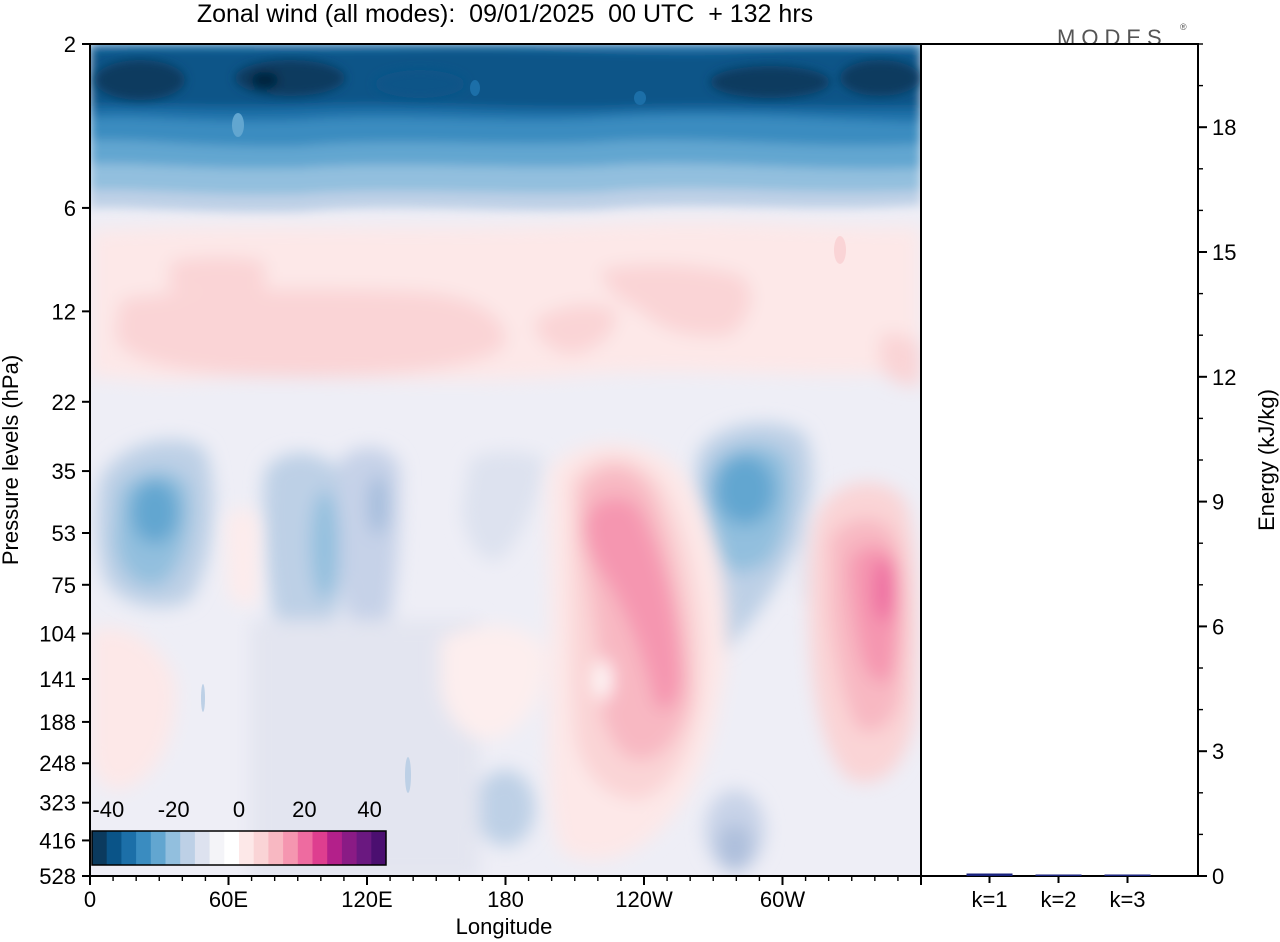  Describe the element at coordinates (57, 634) in the screenshot. I see `pressure-tick-label: 104` at that location.